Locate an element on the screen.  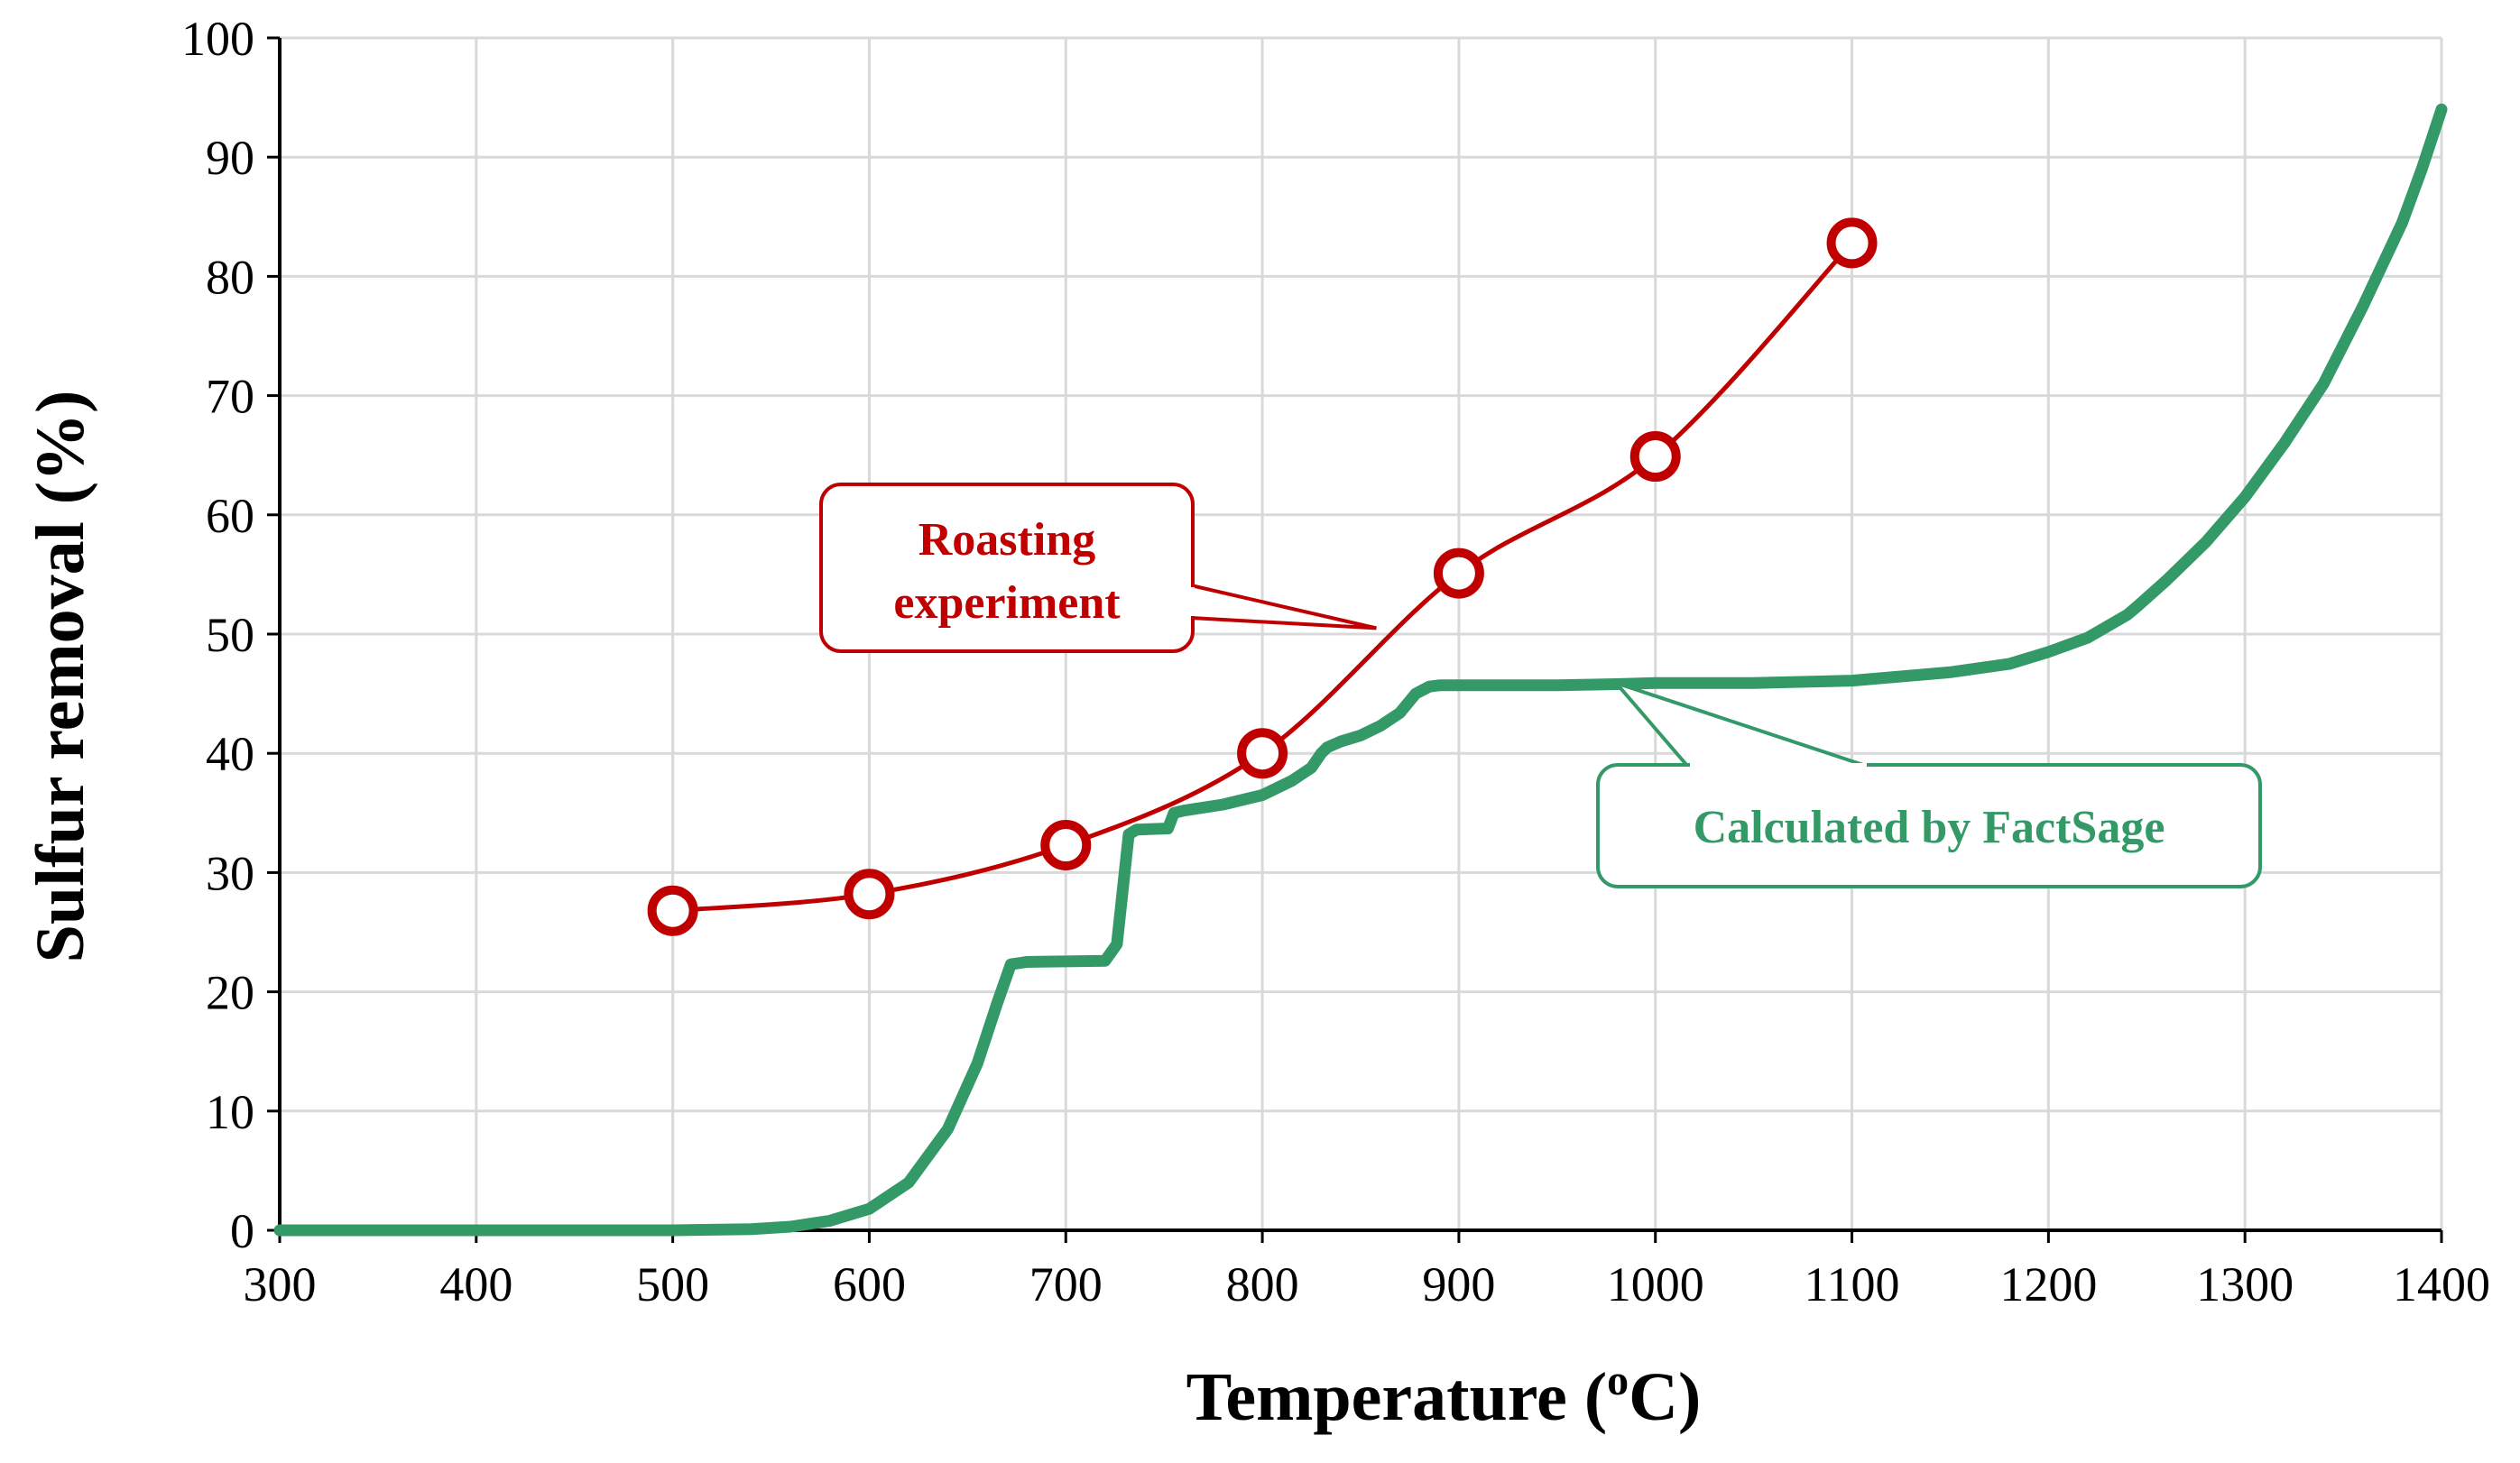
y-axis-title: Sulfur removal (%) is located at coordinates (60, 677).